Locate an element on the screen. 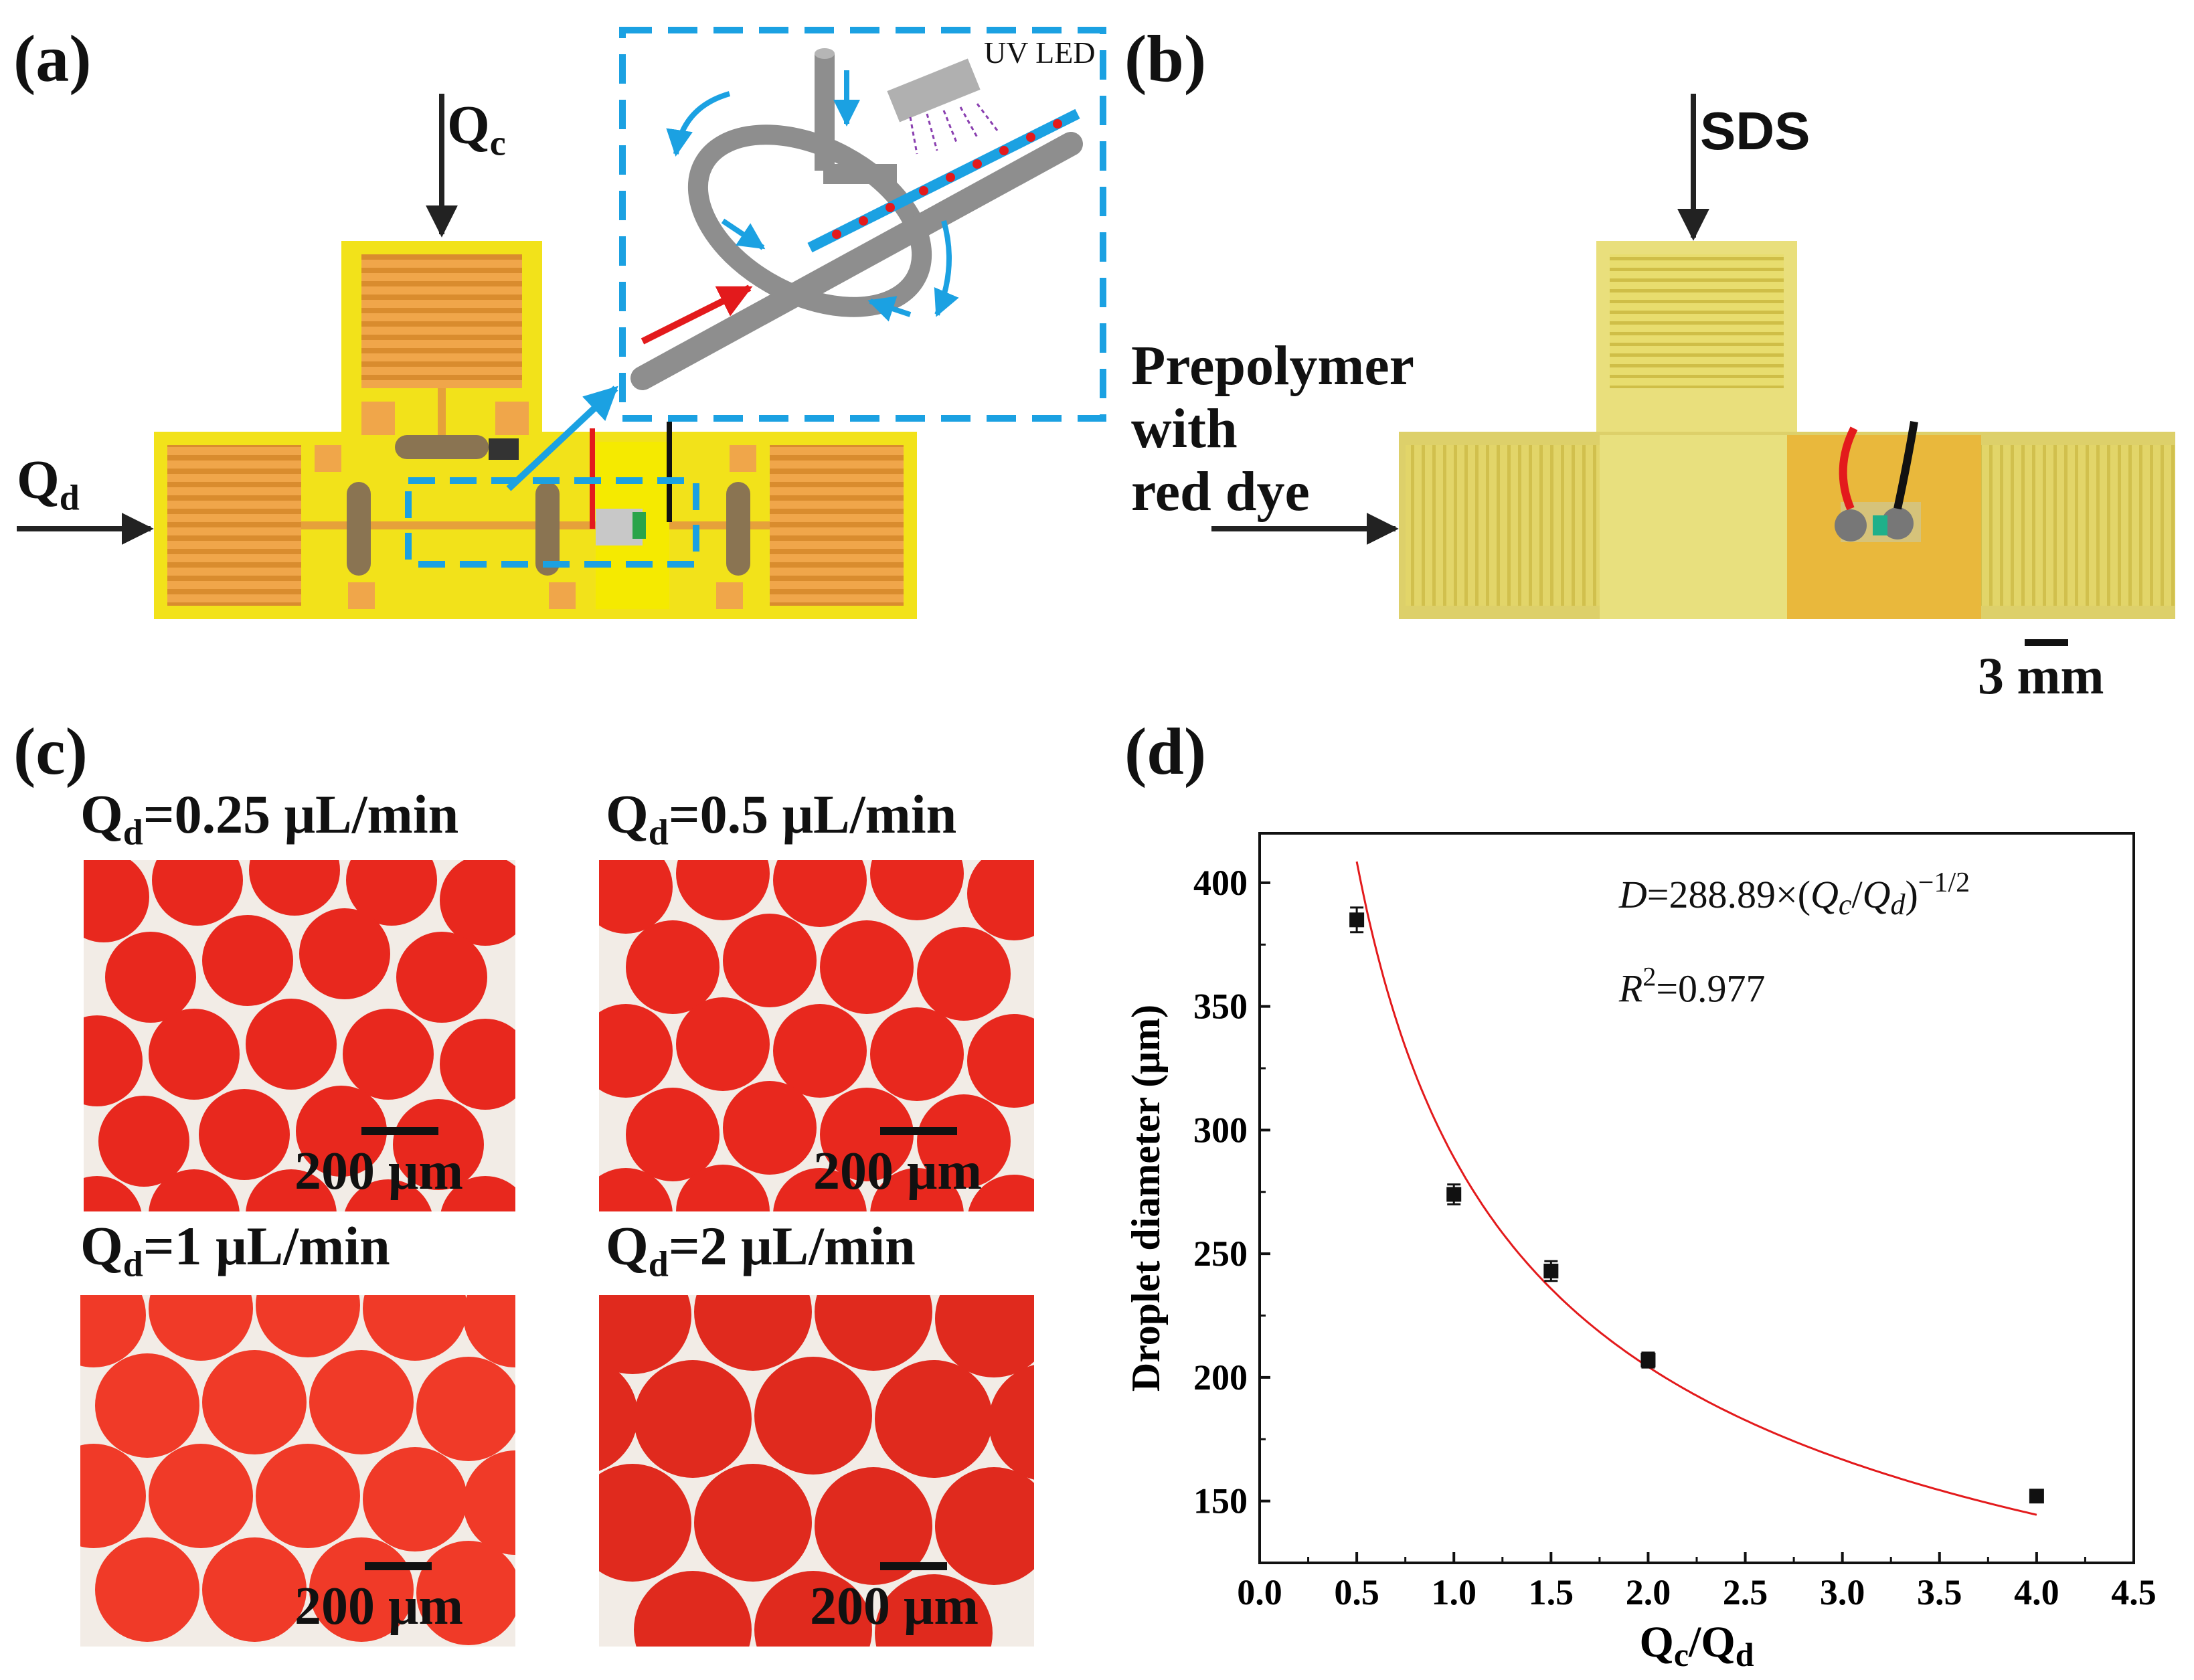  panel-label-c: (c) is located at coordinates (50, 751).